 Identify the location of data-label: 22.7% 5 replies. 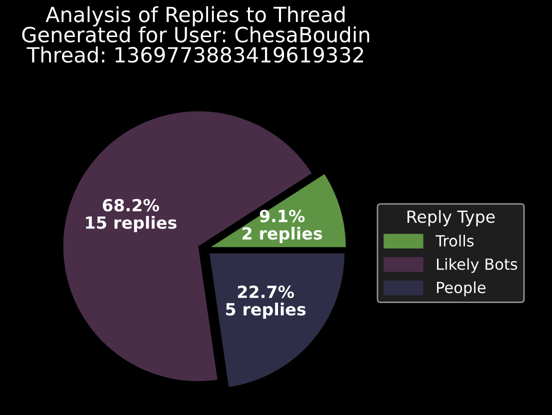
(266, 302).